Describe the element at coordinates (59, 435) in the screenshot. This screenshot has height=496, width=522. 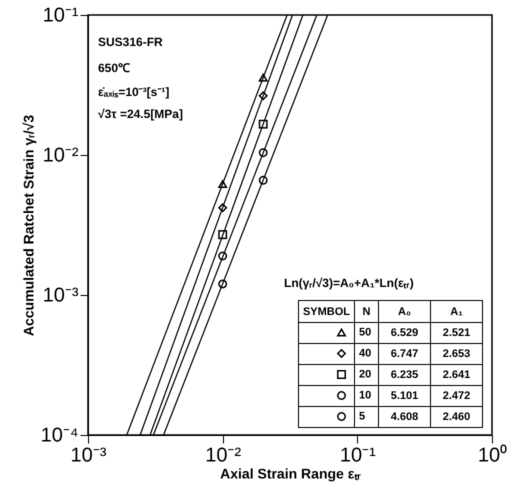
I see `y-tick-label: 10⁻⁴` at that location.